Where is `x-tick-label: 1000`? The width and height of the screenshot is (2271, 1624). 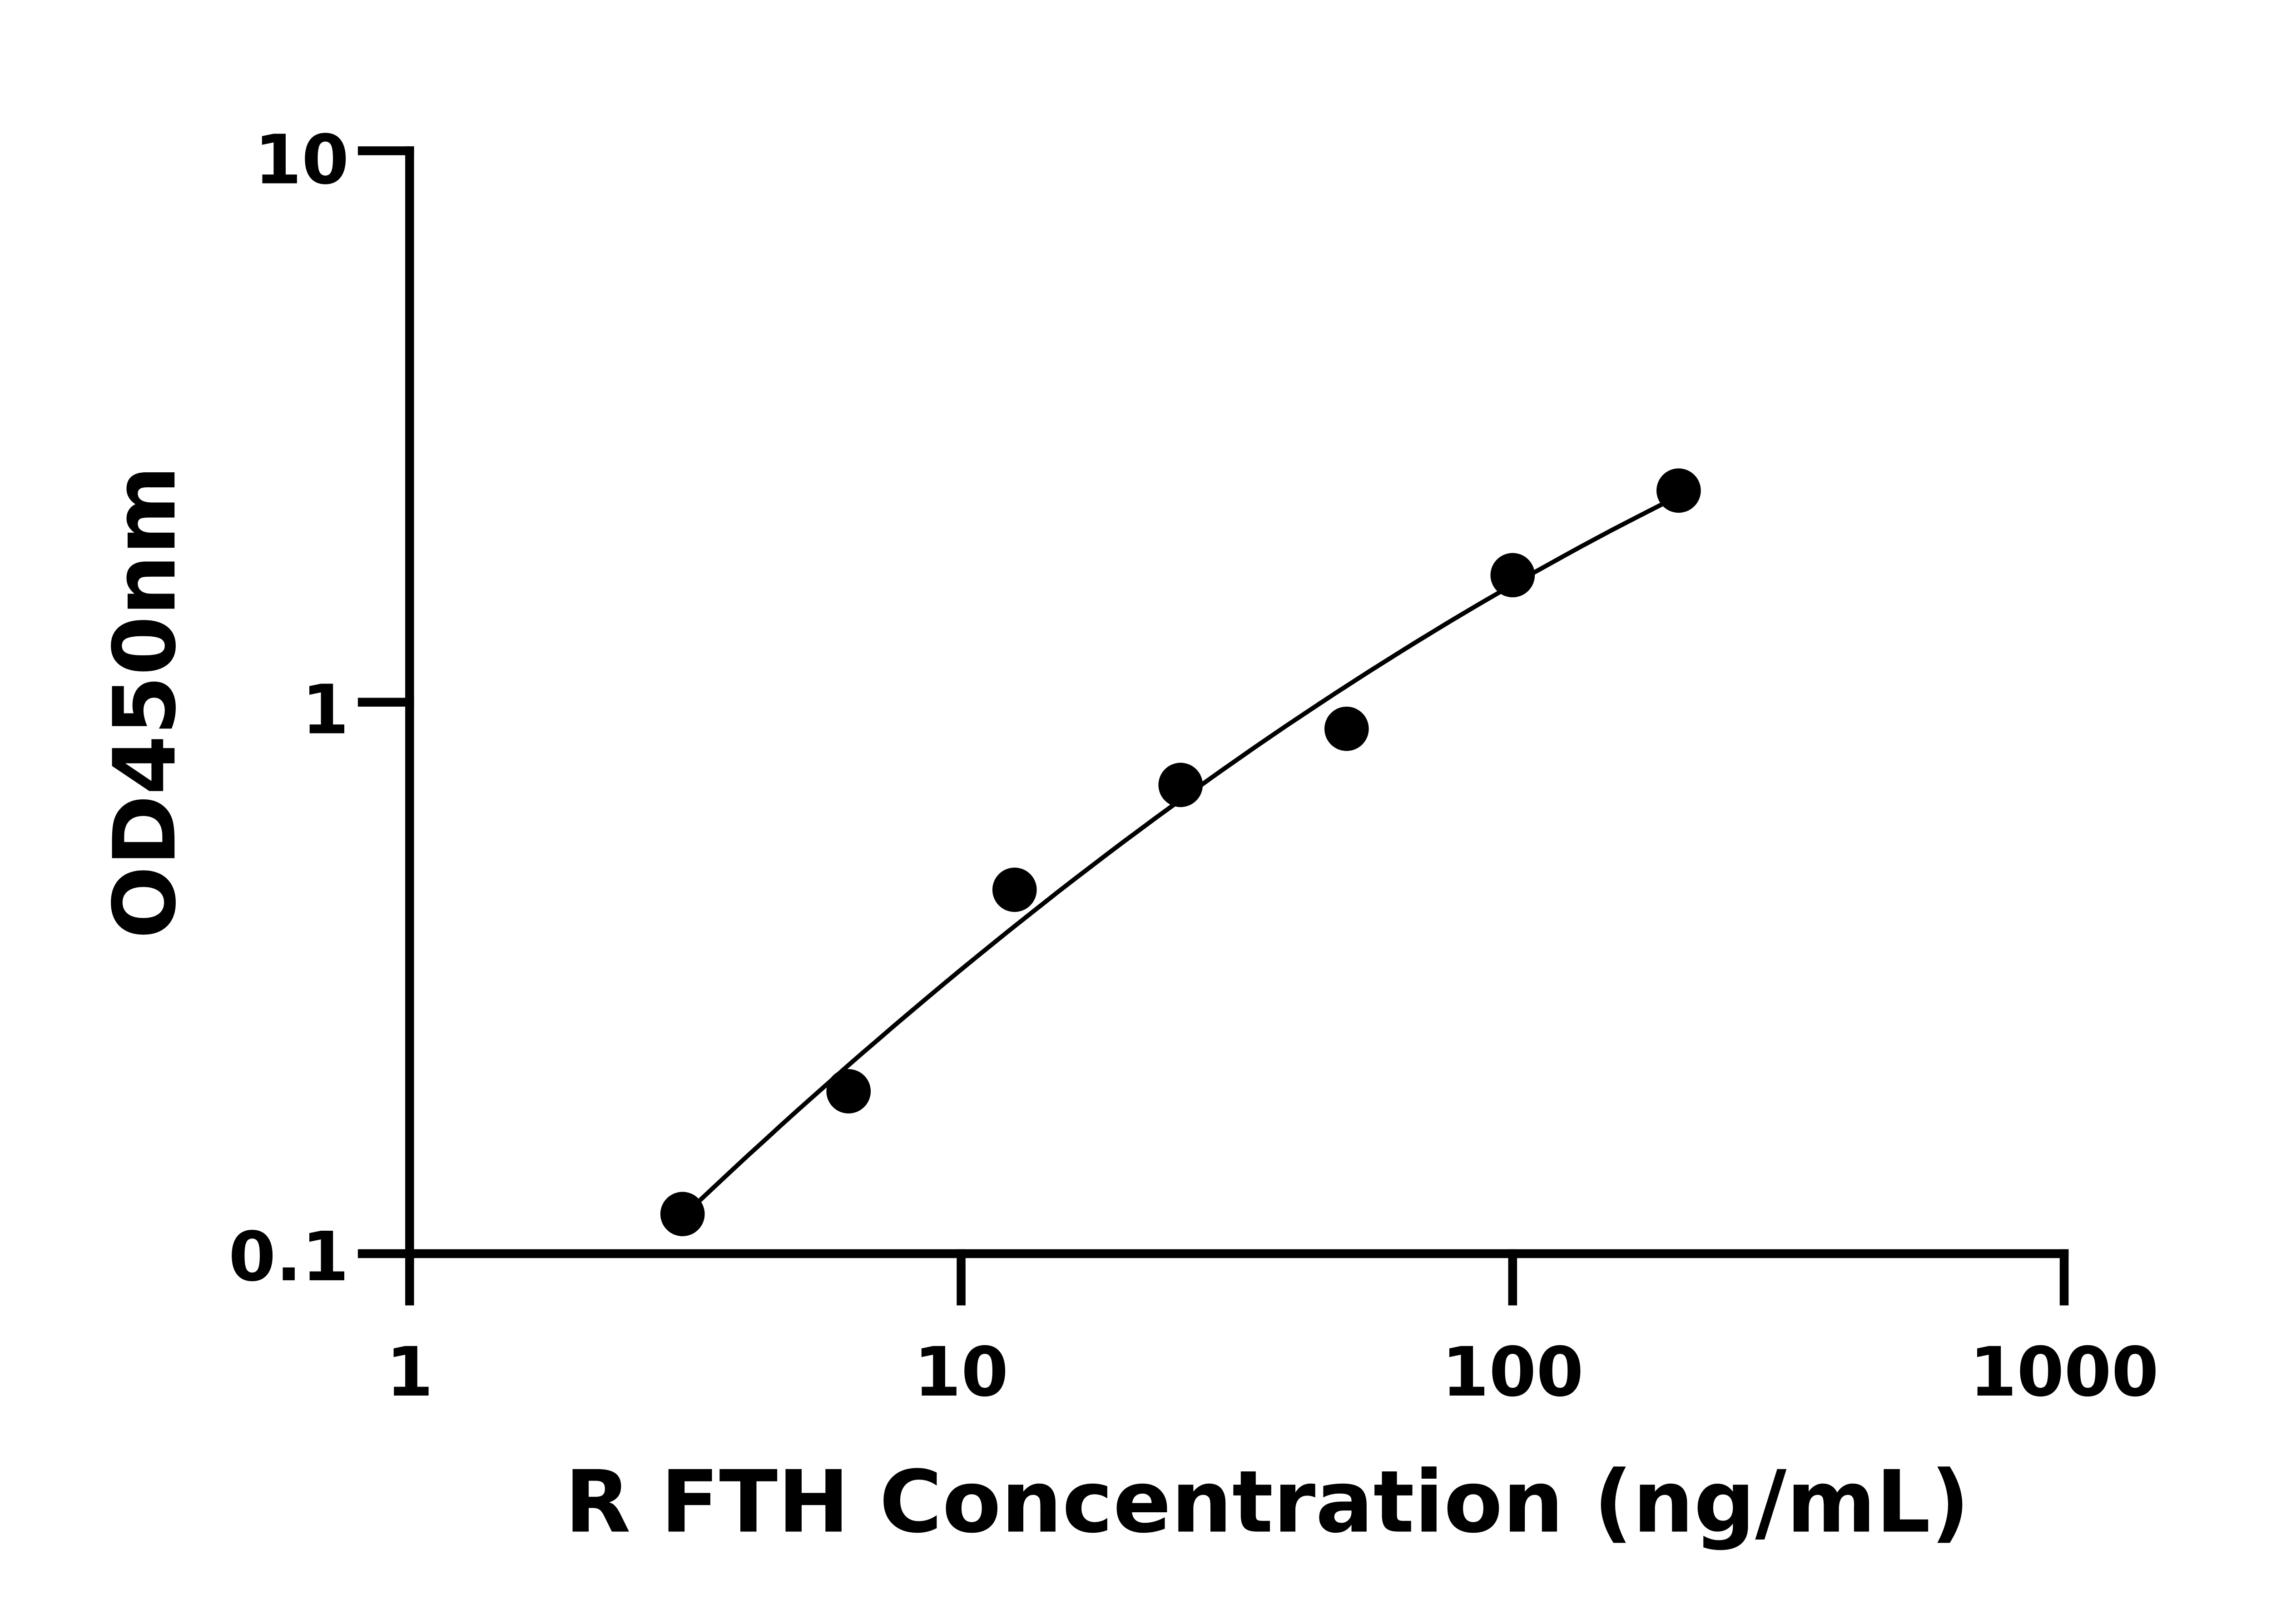
x-tick-label: 1000 is located at coordinates (2064, 1372).